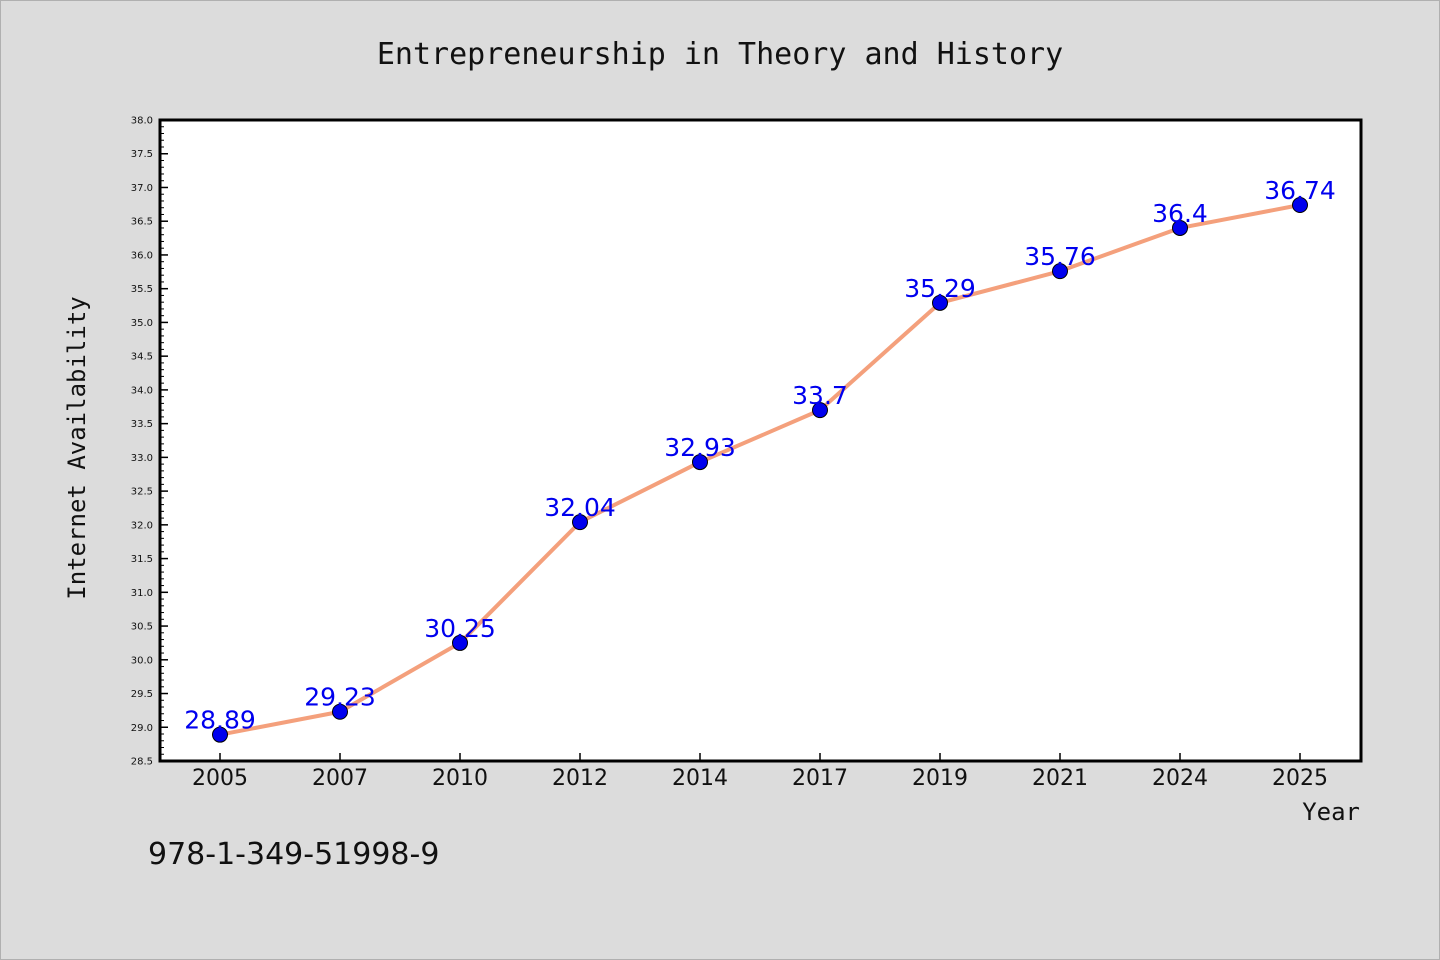 The width and height of the screenshot is (1440, 960). I want to click on y-tick-label: 30.5, so click(142, 627).